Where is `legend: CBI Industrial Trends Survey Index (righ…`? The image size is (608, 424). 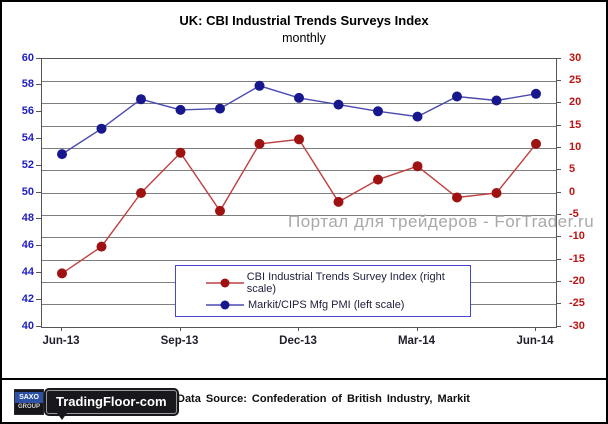
legend: CBI Industrial Trends Survey Index (righ… is located at coordinates (323, 291).